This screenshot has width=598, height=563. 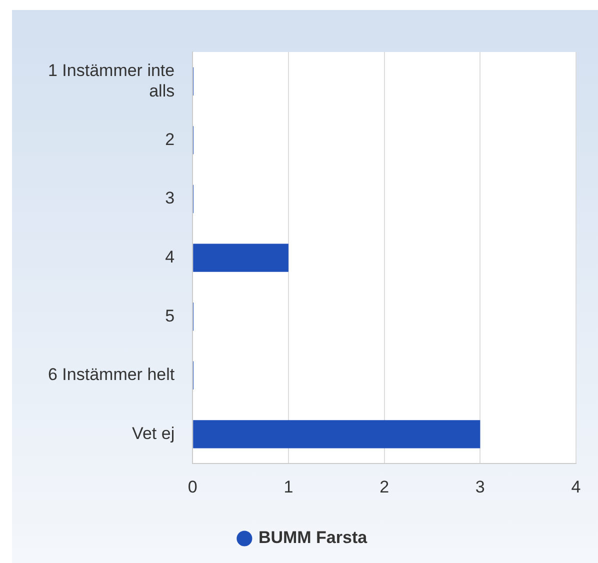 What do you see at coordinates (170, 316) in the screenshot?
I see `y-tick-label: 5` at bounding box center [170, 316].